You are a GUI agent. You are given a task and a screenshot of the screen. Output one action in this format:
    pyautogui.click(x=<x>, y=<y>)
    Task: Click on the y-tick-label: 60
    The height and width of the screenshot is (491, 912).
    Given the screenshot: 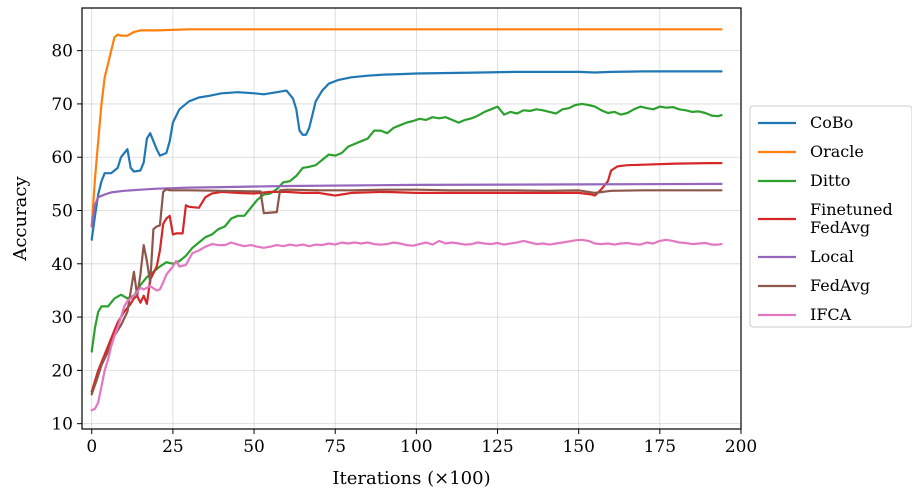 What is the action you would take?
    pyautogui.click(x=62, y=158)
    